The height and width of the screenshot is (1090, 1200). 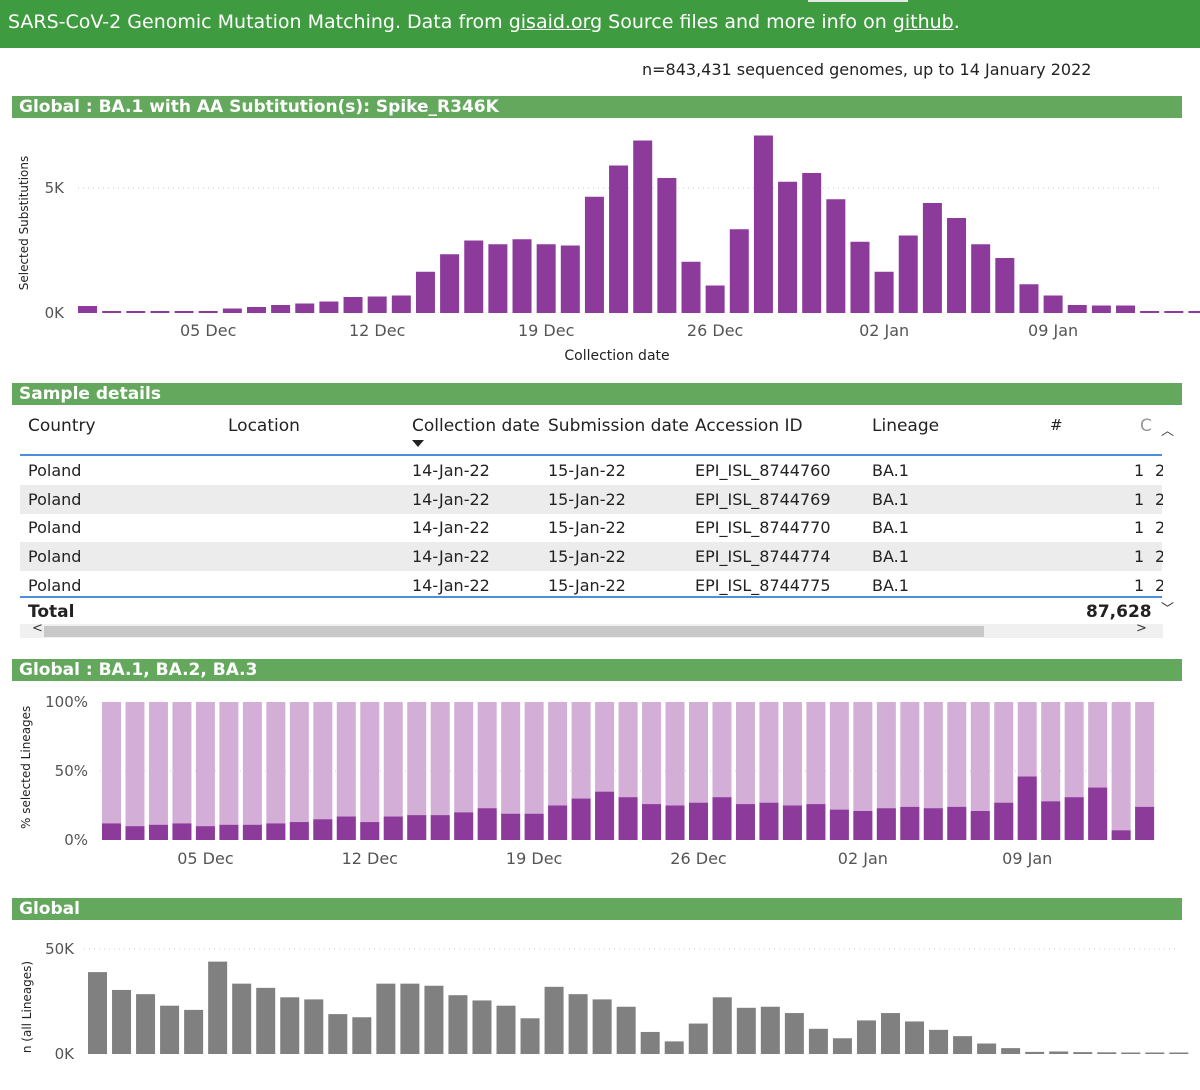 What do you see at coordinates (65, 1054) in the screenshot?
I see `chart3-ytick-label: 0K` at bounding box center [65, 1054].